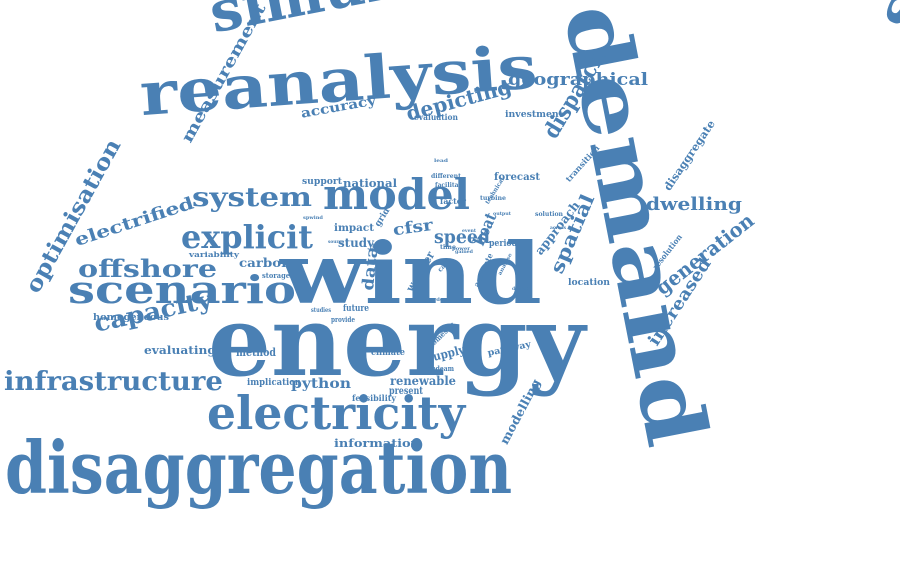  What do you see at coordinates (549, 214) in the screenshot?
I see `word-solution: solution` at bounding box center [549, 214].